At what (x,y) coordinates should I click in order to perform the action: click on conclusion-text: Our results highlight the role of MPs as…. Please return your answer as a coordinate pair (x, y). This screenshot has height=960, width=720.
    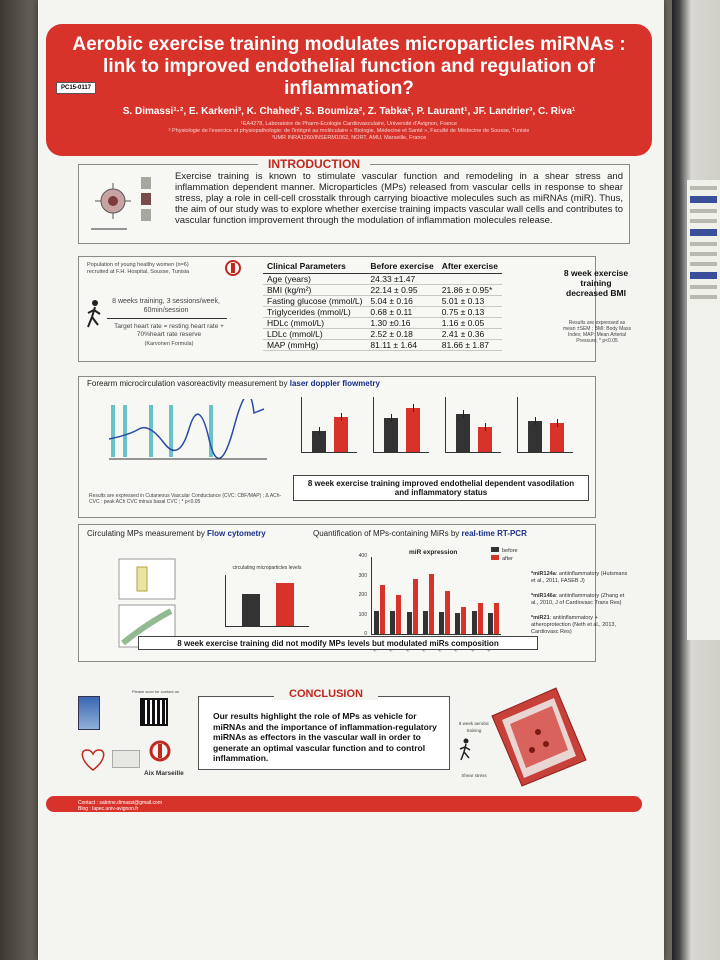
    Looking at the image, I should click on (325, 737).